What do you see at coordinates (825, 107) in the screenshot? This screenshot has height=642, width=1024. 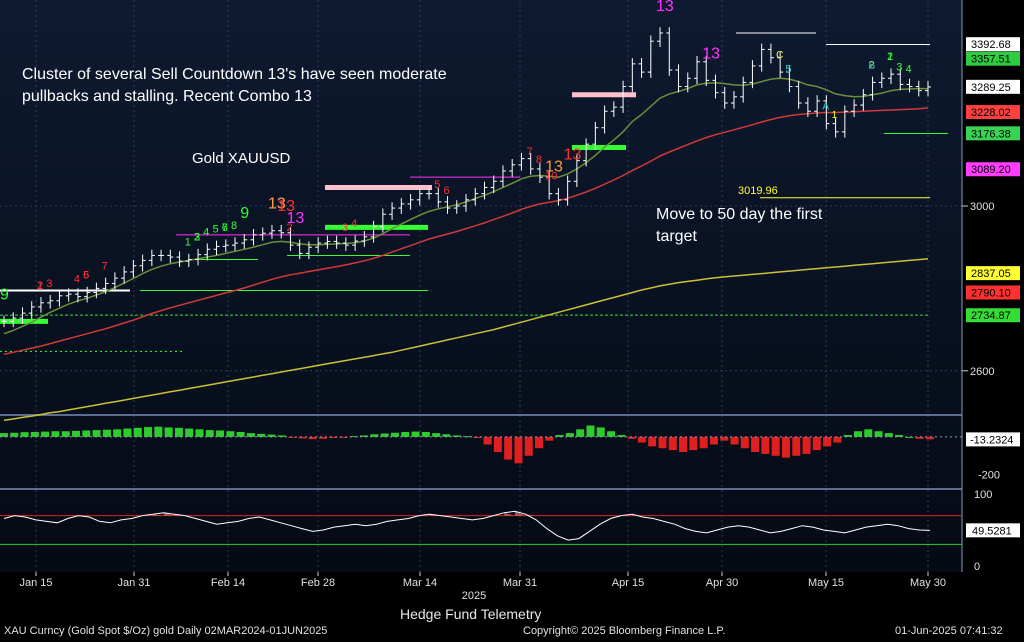 I see `sequential-marker: A` at bounding box center [825, 107].